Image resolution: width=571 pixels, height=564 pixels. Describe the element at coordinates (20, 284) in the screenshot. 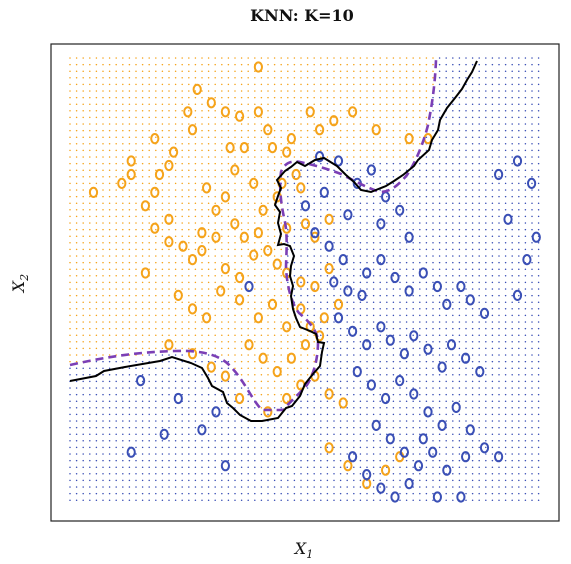

I see `y-axis-label: X2` at that location.